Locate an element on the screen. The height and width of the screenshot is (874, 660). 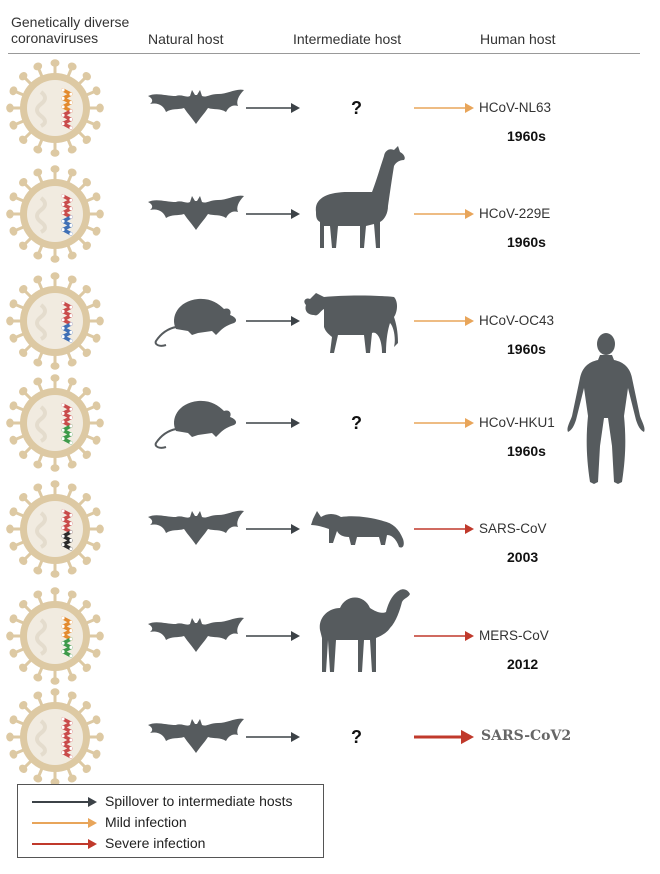
virus-name-2: HCoV-229E is located at coordinates (515, 213).